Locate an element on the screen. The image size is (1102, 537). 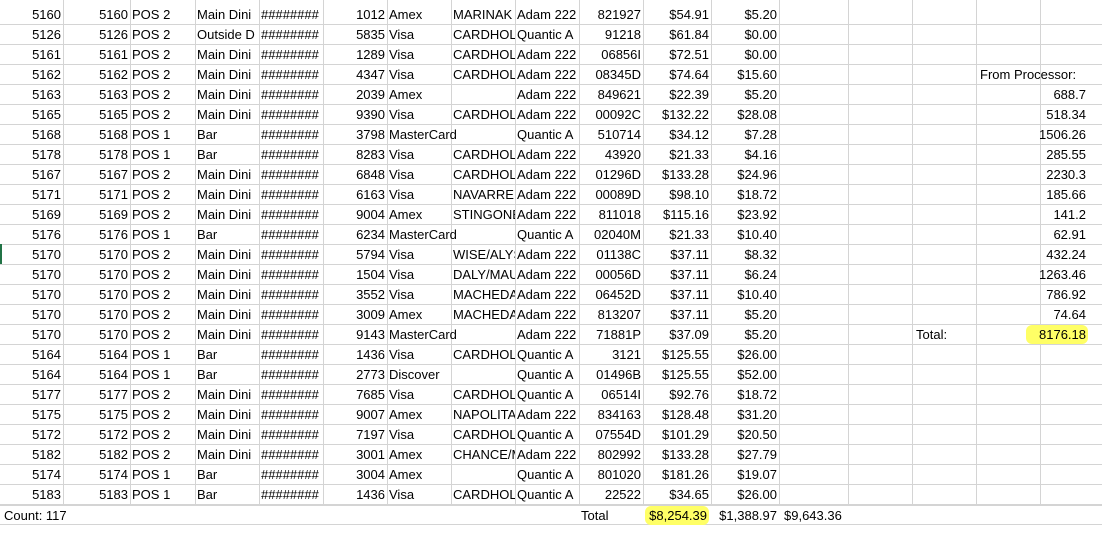
total-tips-cell: $1,388.97 is located at coordinates (748, 515).